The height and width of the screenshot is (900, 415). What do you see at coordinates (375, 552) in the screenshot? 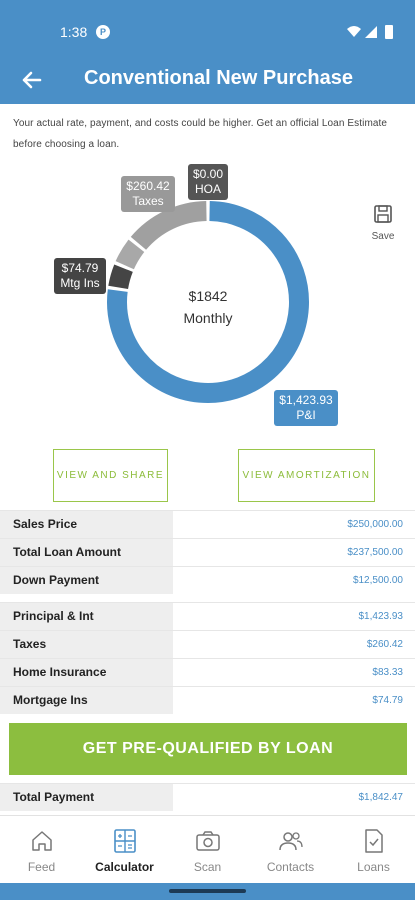
I see `row-value: $237,500.00` at bounding box center [375, 552].